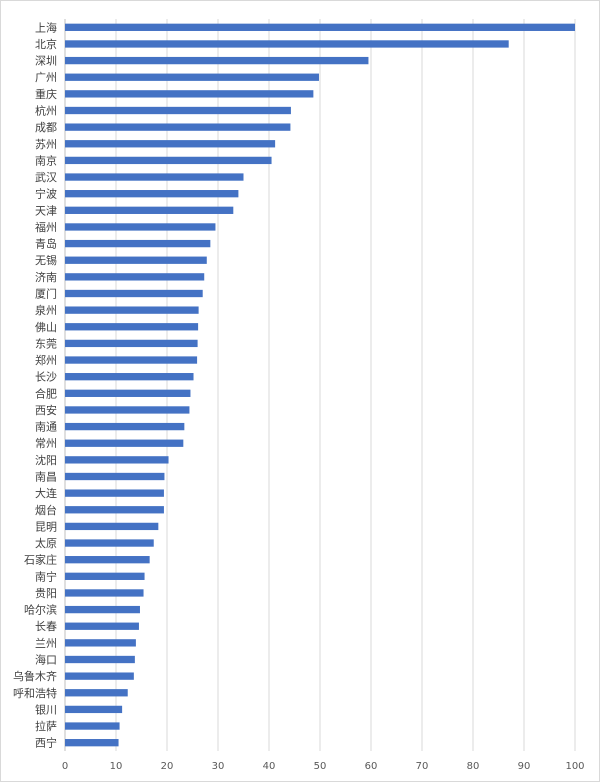 This screenshot has width=600, height=782. I want to click on category-label: 厦门, so click(46, 294).